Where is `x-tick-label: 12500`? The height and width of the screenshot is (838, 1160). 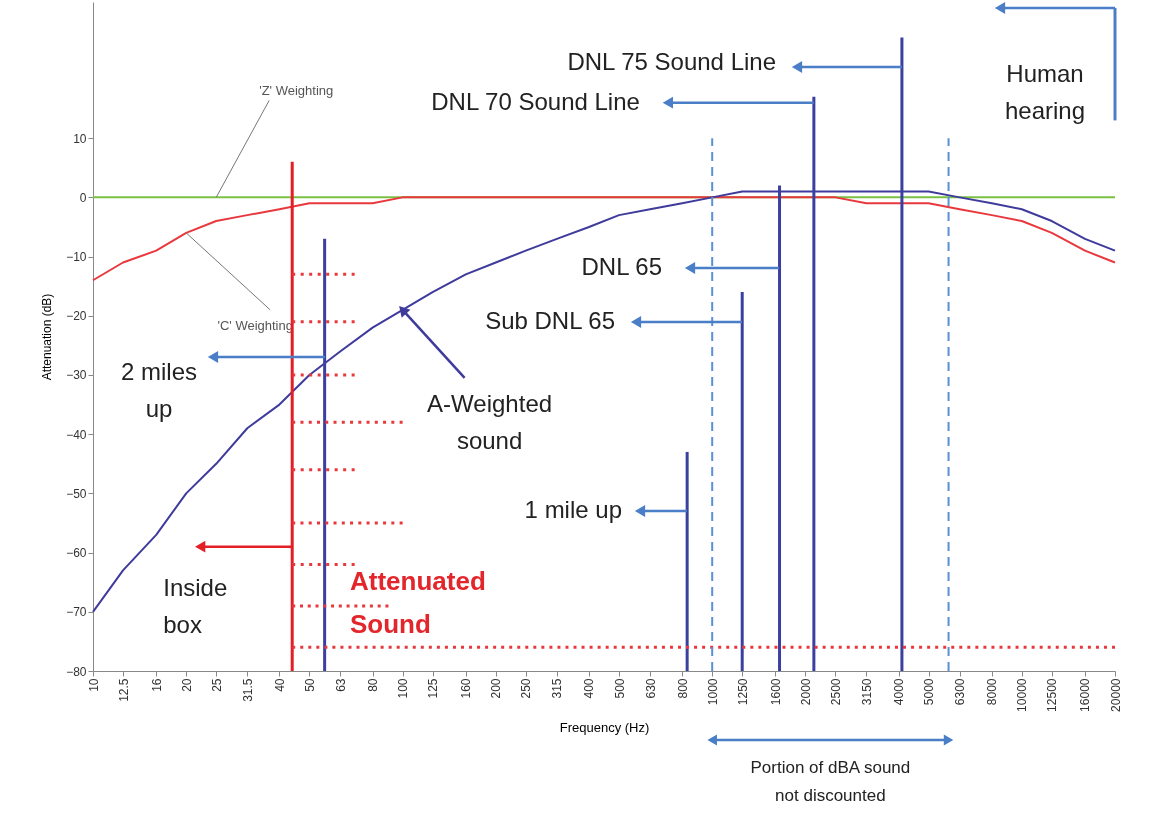 x-tick-label: 12500 is located at coordinates (1052, 695).